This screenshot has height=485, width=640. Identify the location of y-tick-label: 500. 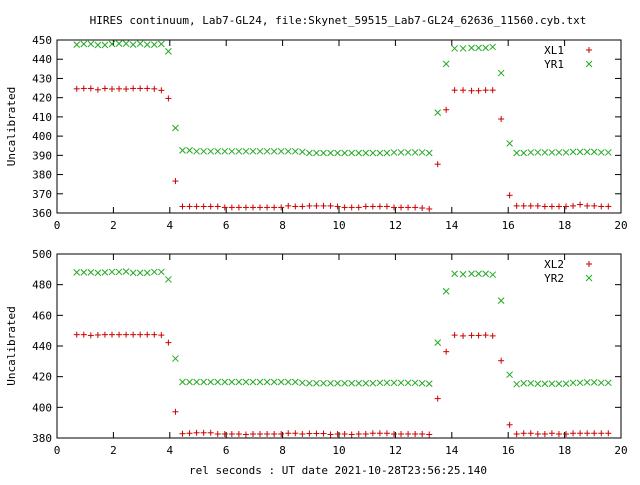
(42, 254).